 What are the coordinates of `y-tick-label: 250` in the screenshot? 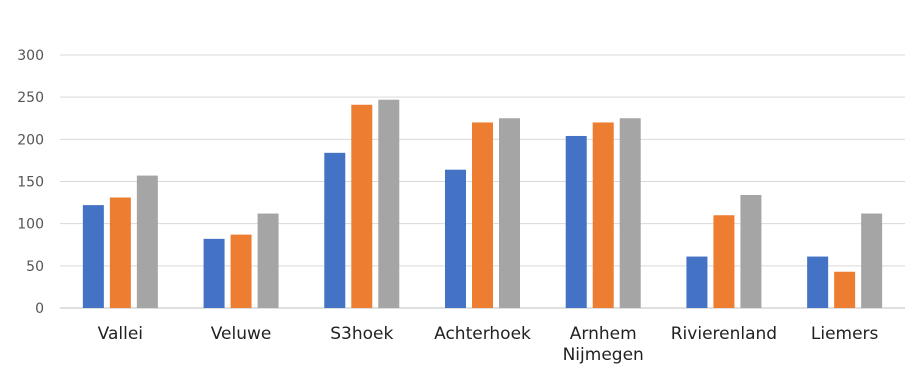 It's located at (30, 98).